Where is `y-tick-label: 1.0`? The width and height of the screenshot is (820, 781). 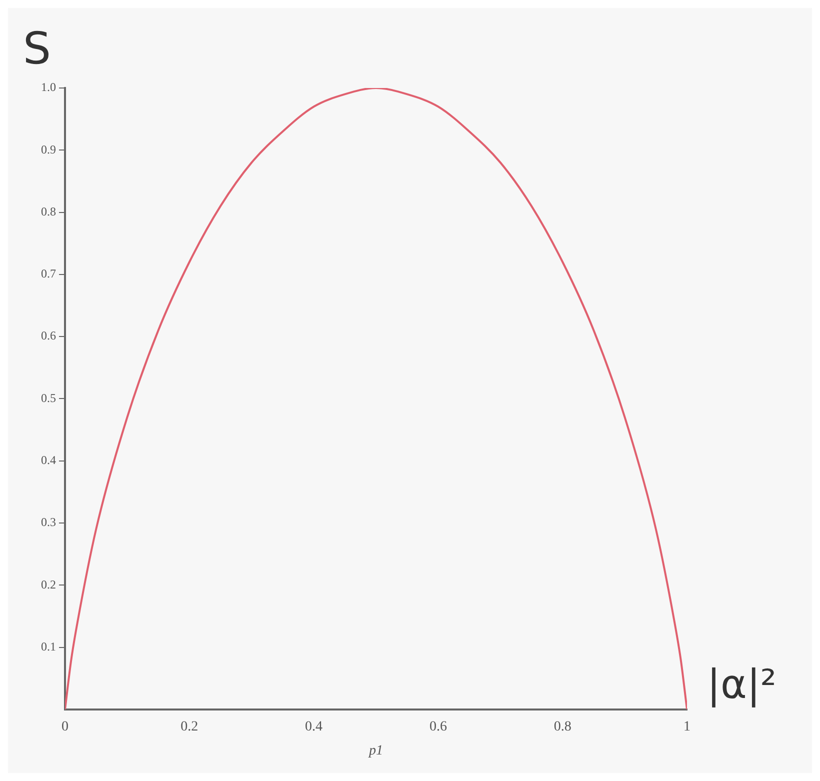 y-tick-label: 1.0 is located at coordinates (48, 87).